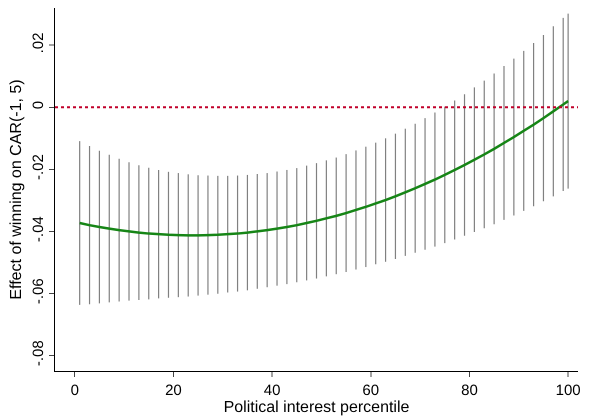  What do you see at coordinates (38, 353) in the screenshot?
I see `y-tick-label: -.08` at bounding box center [38, 353].